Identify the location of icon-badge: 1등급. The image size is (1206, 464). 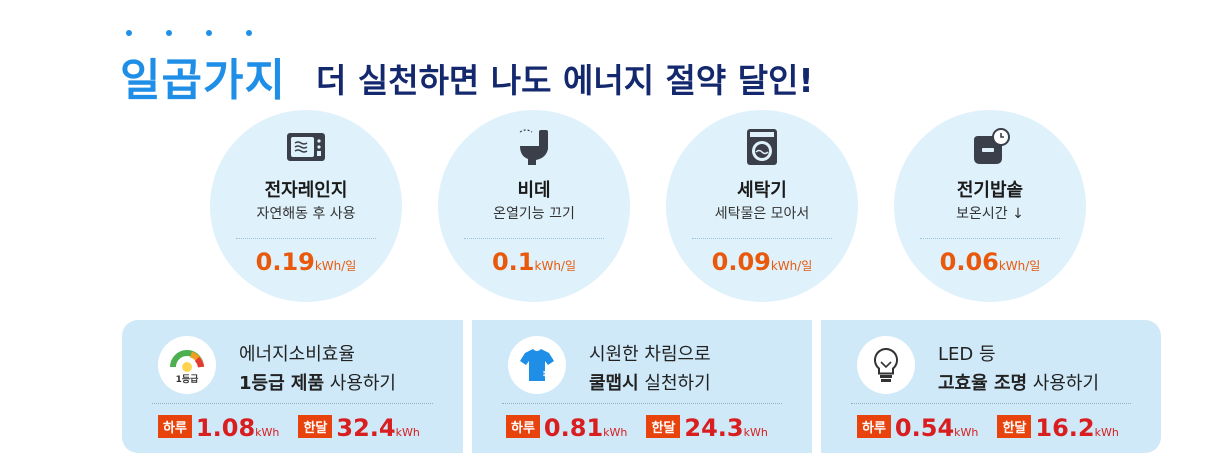
(187, 365).